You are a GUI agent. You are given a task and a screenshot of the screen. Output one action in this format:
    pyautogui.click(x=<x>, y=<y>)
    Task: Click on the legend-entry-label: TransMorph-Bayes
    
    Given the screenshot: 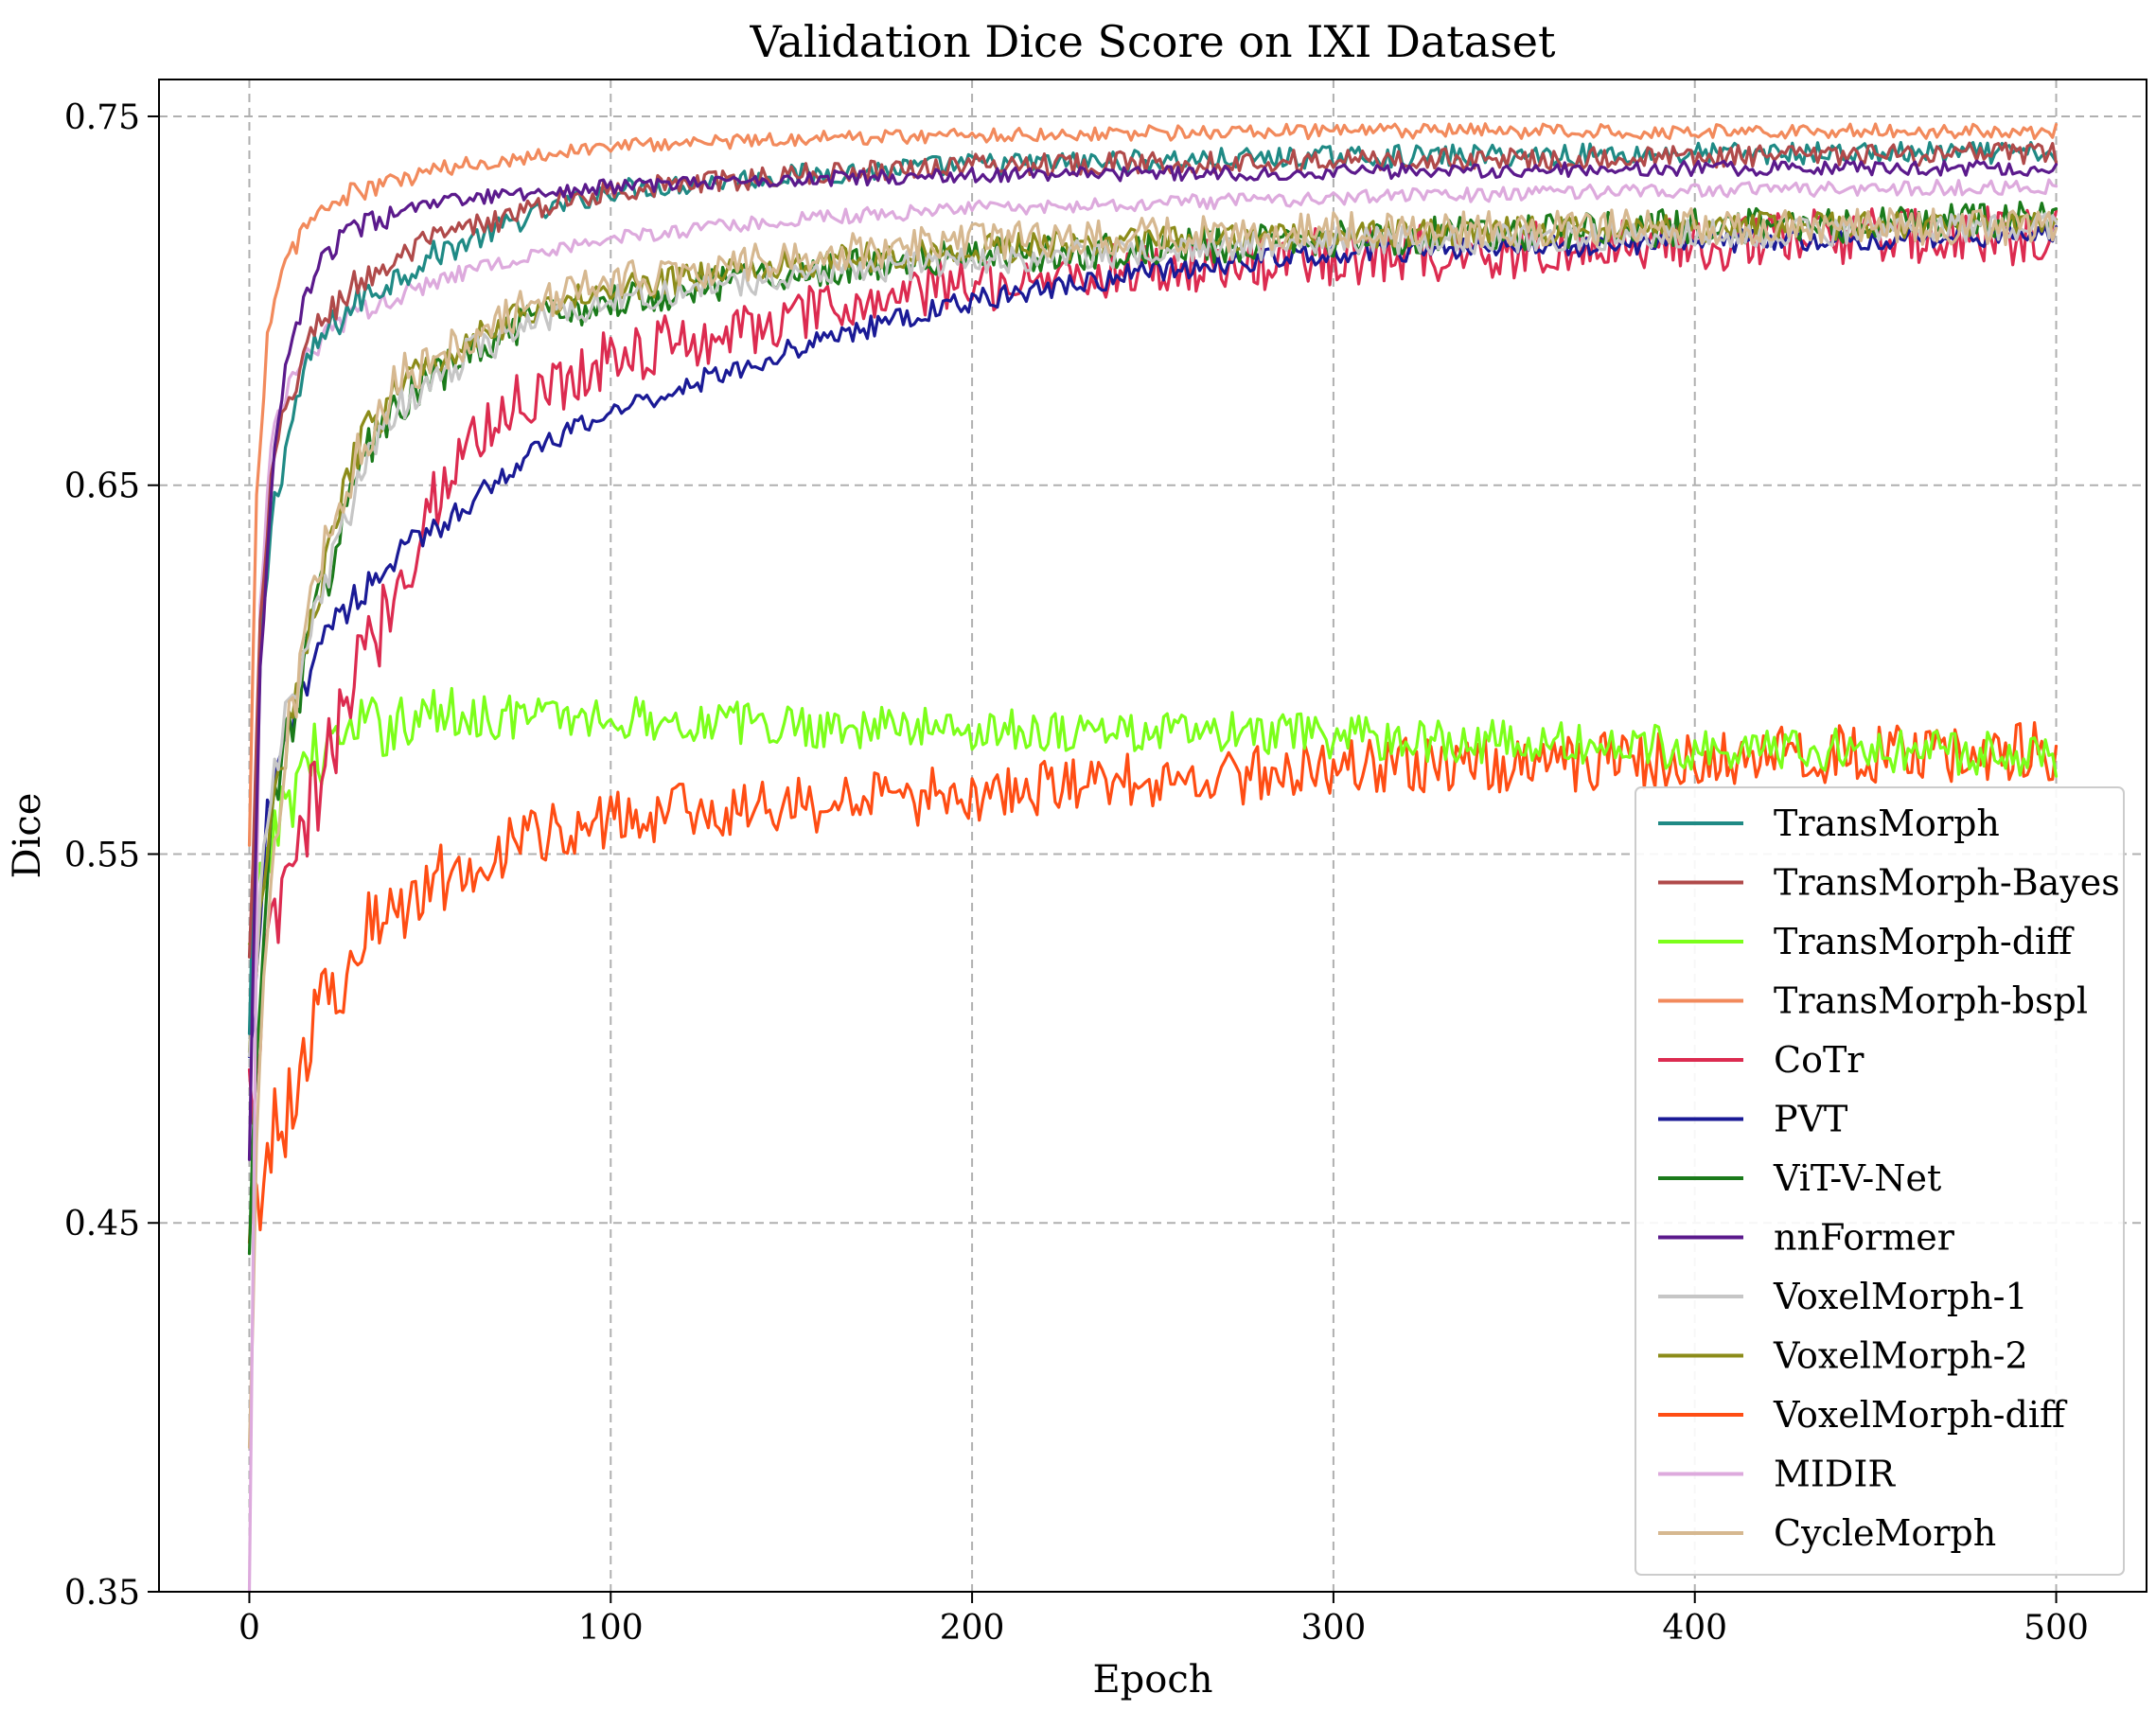 What is the action you would take?
    pyautogui.click(x=1947, y=883)
    